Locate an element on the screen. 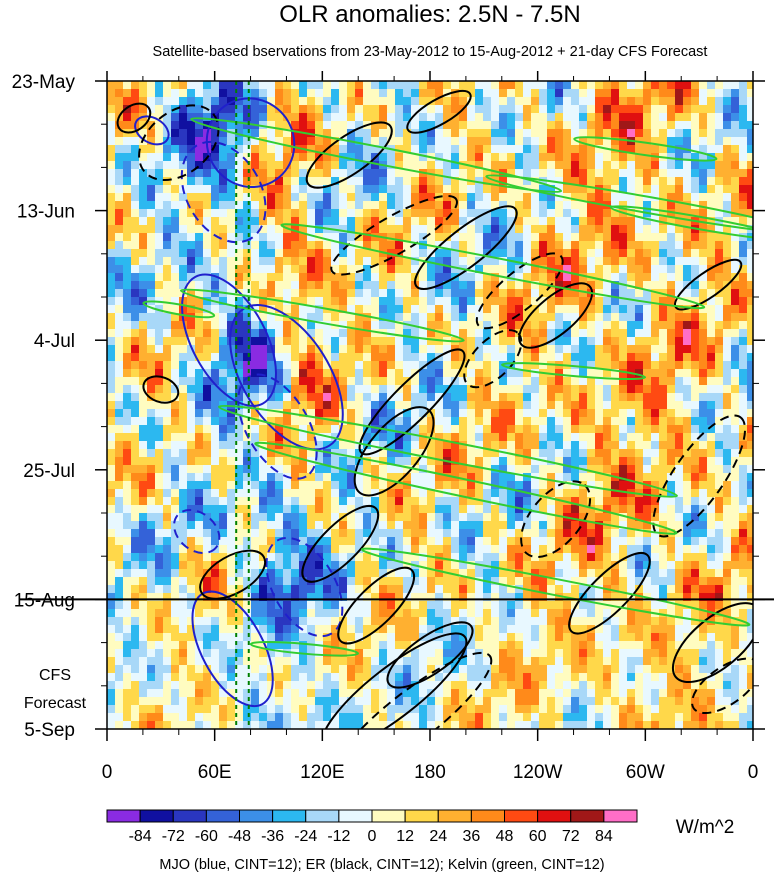 The height and width of the screenshot is (878, 774). colorbar-level-label: 0 is located at coordinates (372, 836).